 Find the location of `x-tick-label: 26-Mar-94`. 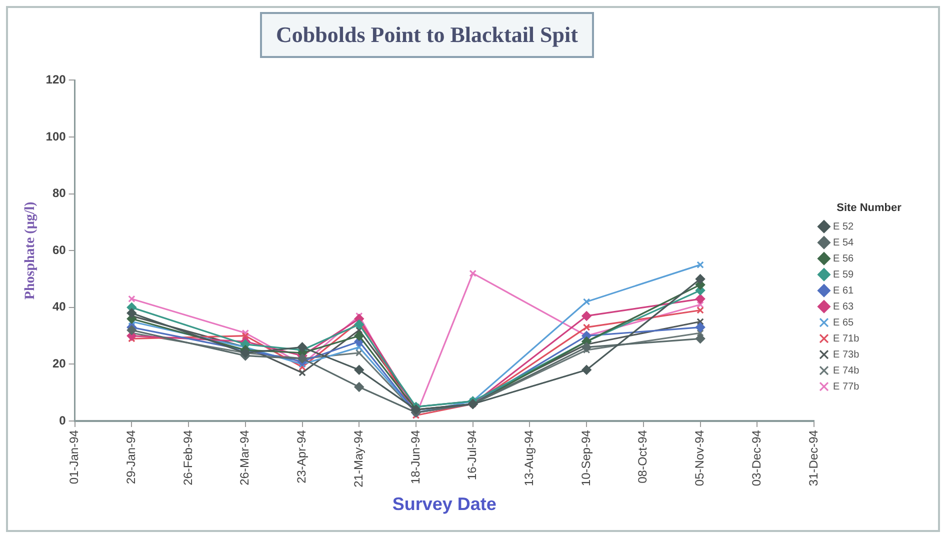

x-tick-label: 26-Mar-94 is located at coordinates (245, 458).